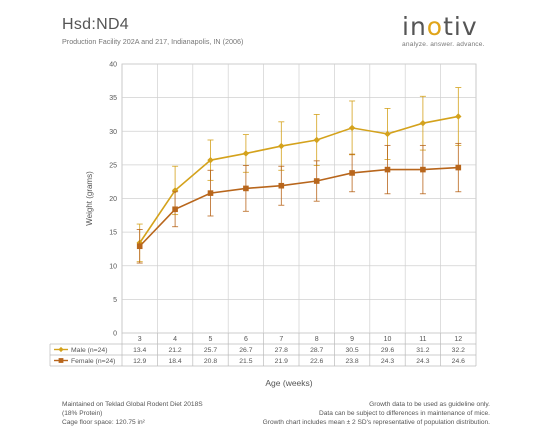  What do you see at coordinates (96, 24) in the screenshot?
I see `page-title: Hsd:ND4` at bounding box center [96, 24].